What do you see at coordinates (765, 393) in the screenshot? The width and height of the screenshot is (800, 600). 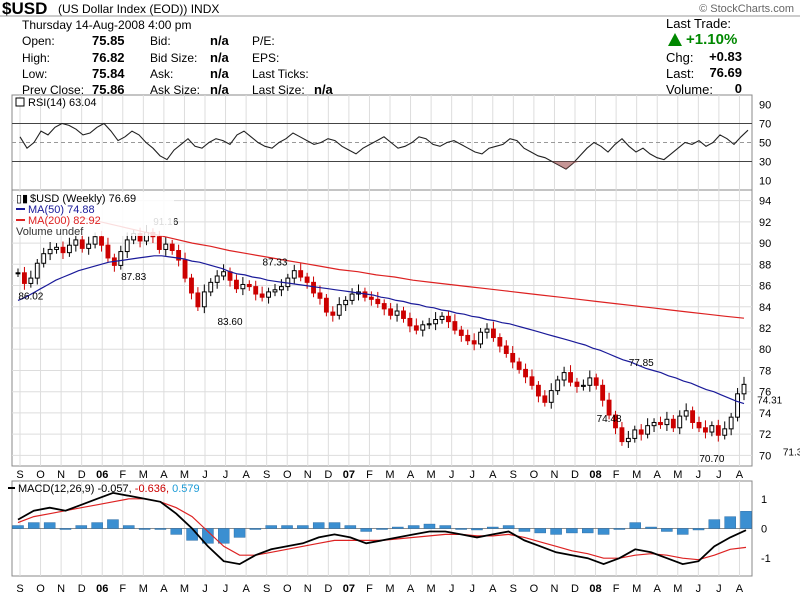 I see `price-y-tick: 76` at bounding box center [765, 393].